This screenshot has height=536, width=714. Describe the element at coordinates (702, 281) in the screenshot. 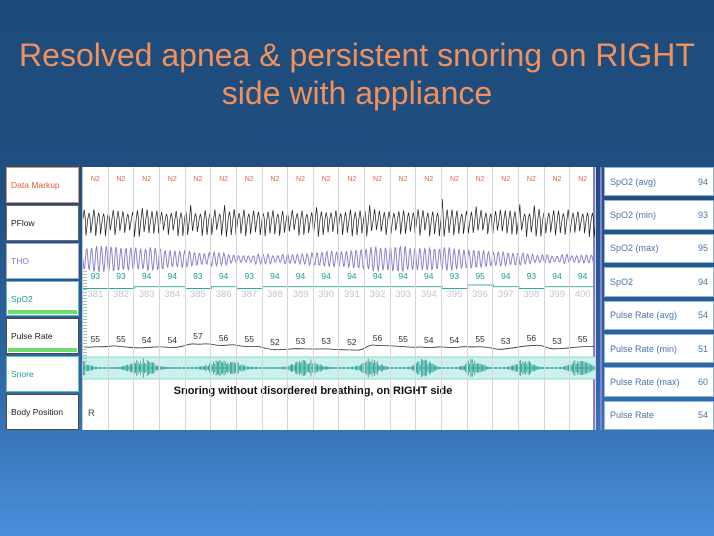

I see `stat-value: 94` at that location.